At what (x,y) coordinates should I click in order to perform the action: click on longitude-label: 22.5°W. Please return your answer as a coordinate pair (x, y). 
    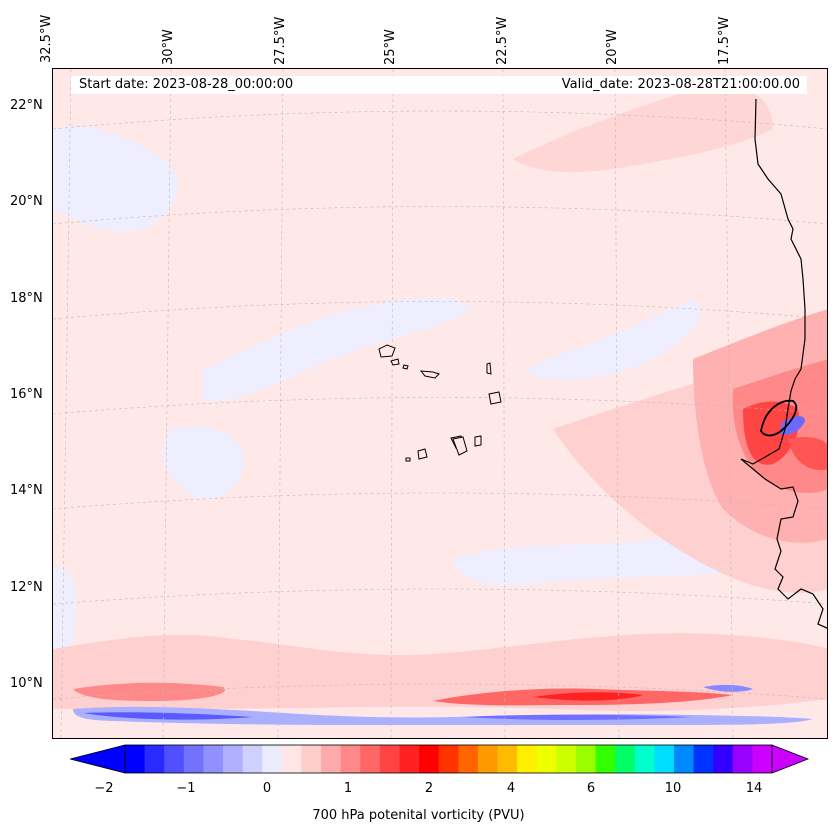
    Looking at the image, I should click on (502, 40).